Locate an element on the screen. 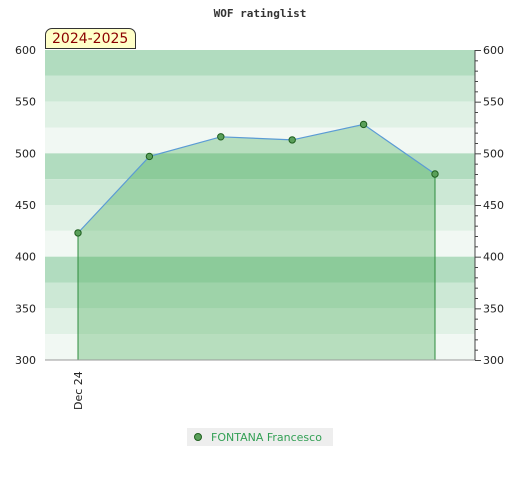 The height and width of the screenshot is (480, 520). y-tick-label-right: 400 is located at coordinates (493, 257).